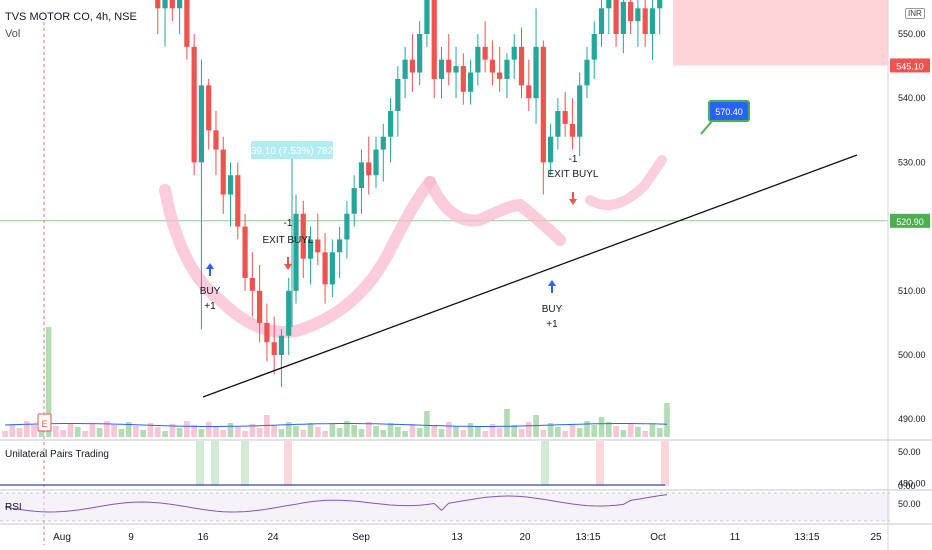 This screenshot has height=550, width=932. I want to click on time-tick-label: 24, so click(273, 537).